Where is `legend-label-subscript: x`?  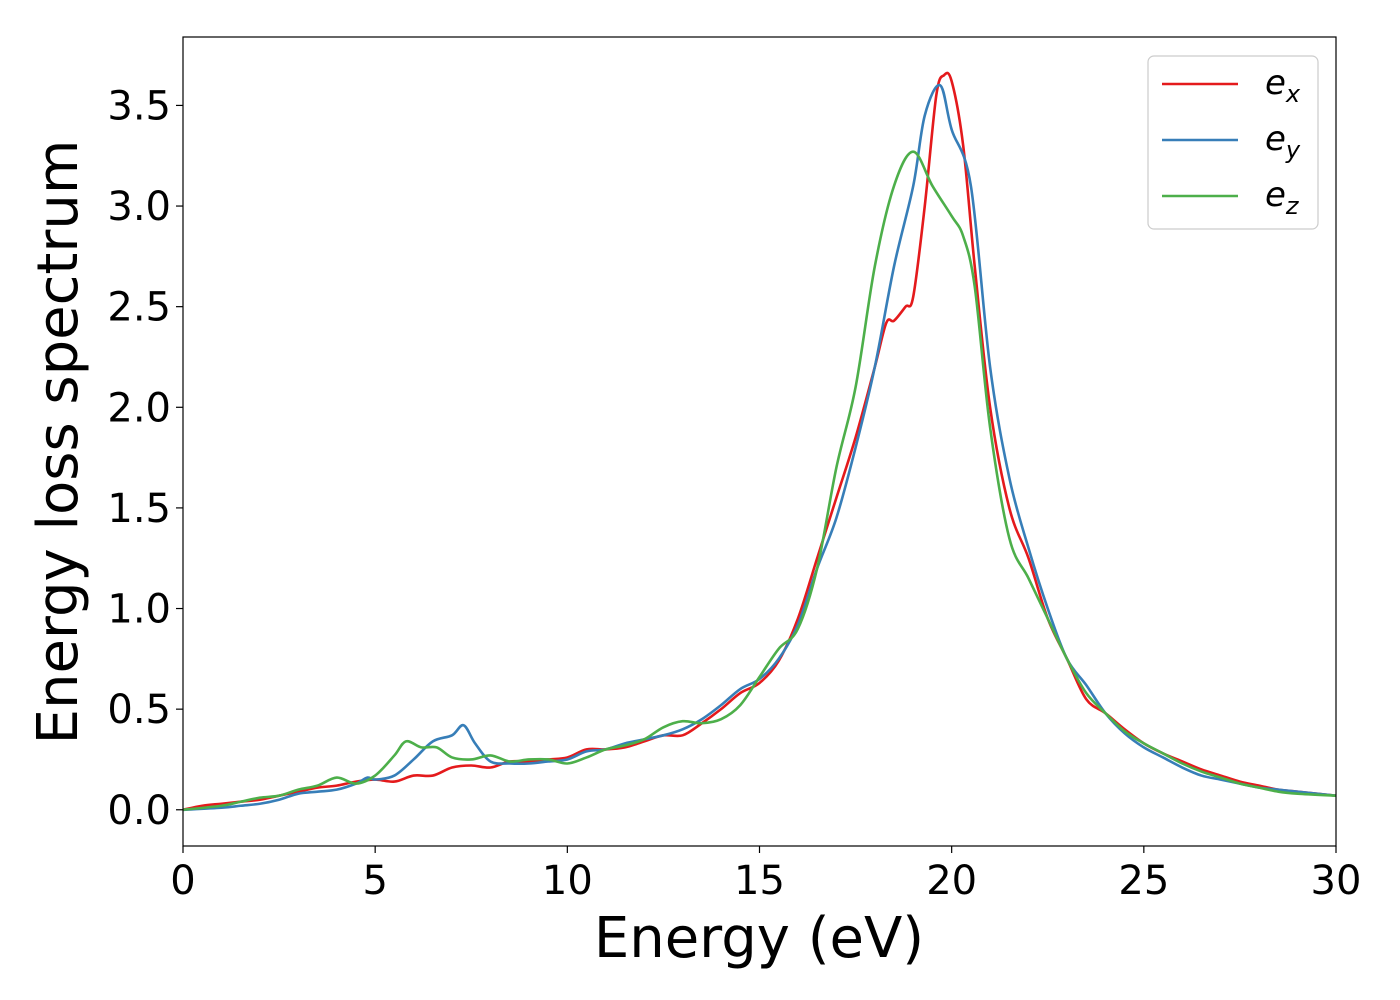 legend-label-subscript: x is located at coordinates (1293, 94).